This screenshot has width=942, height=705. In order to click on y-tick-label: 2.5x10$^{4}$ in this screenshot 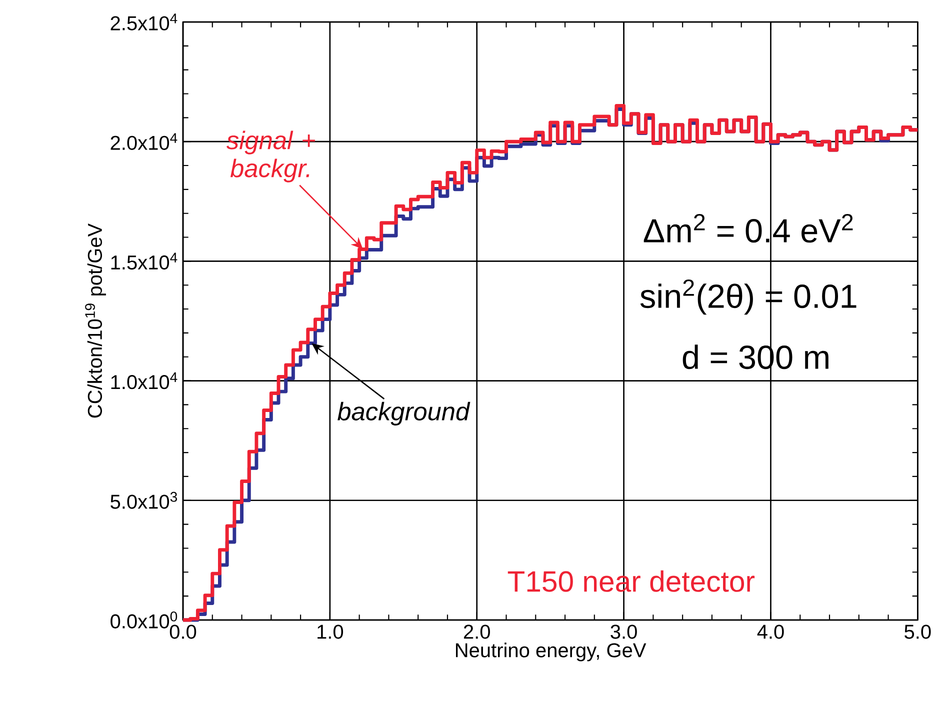, I will do `click(144, 22)`.